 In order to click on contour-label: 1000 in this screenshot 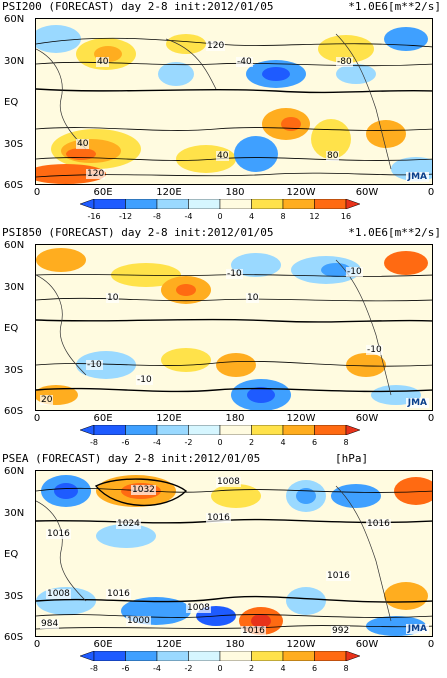, I will do `click(138, 621)`.